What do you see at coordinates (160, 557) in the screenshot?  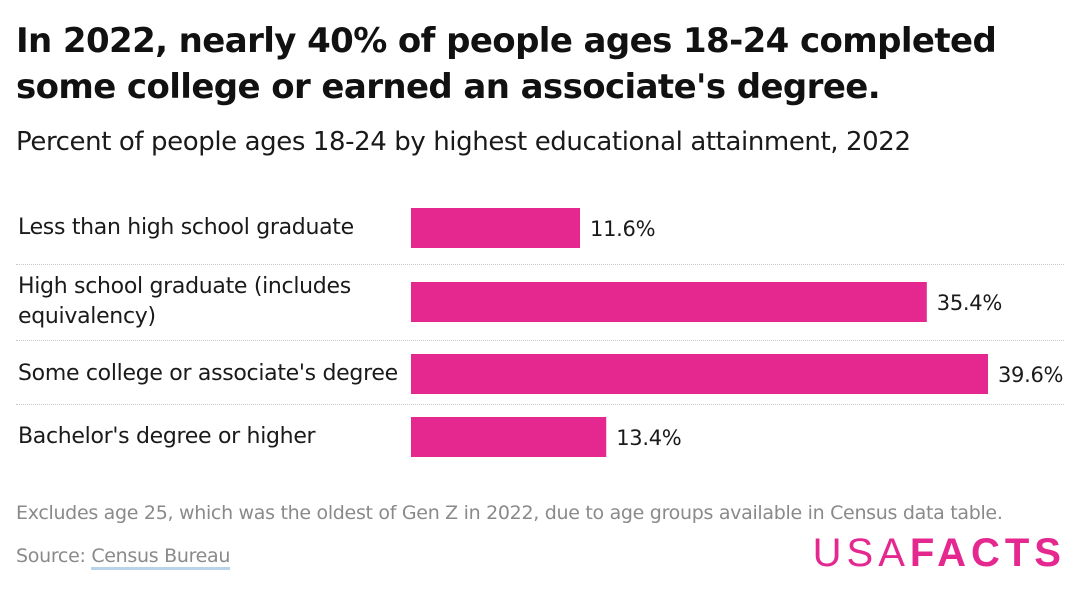 I see `source-link: Census Bureau` at bounding box center [160, 557].